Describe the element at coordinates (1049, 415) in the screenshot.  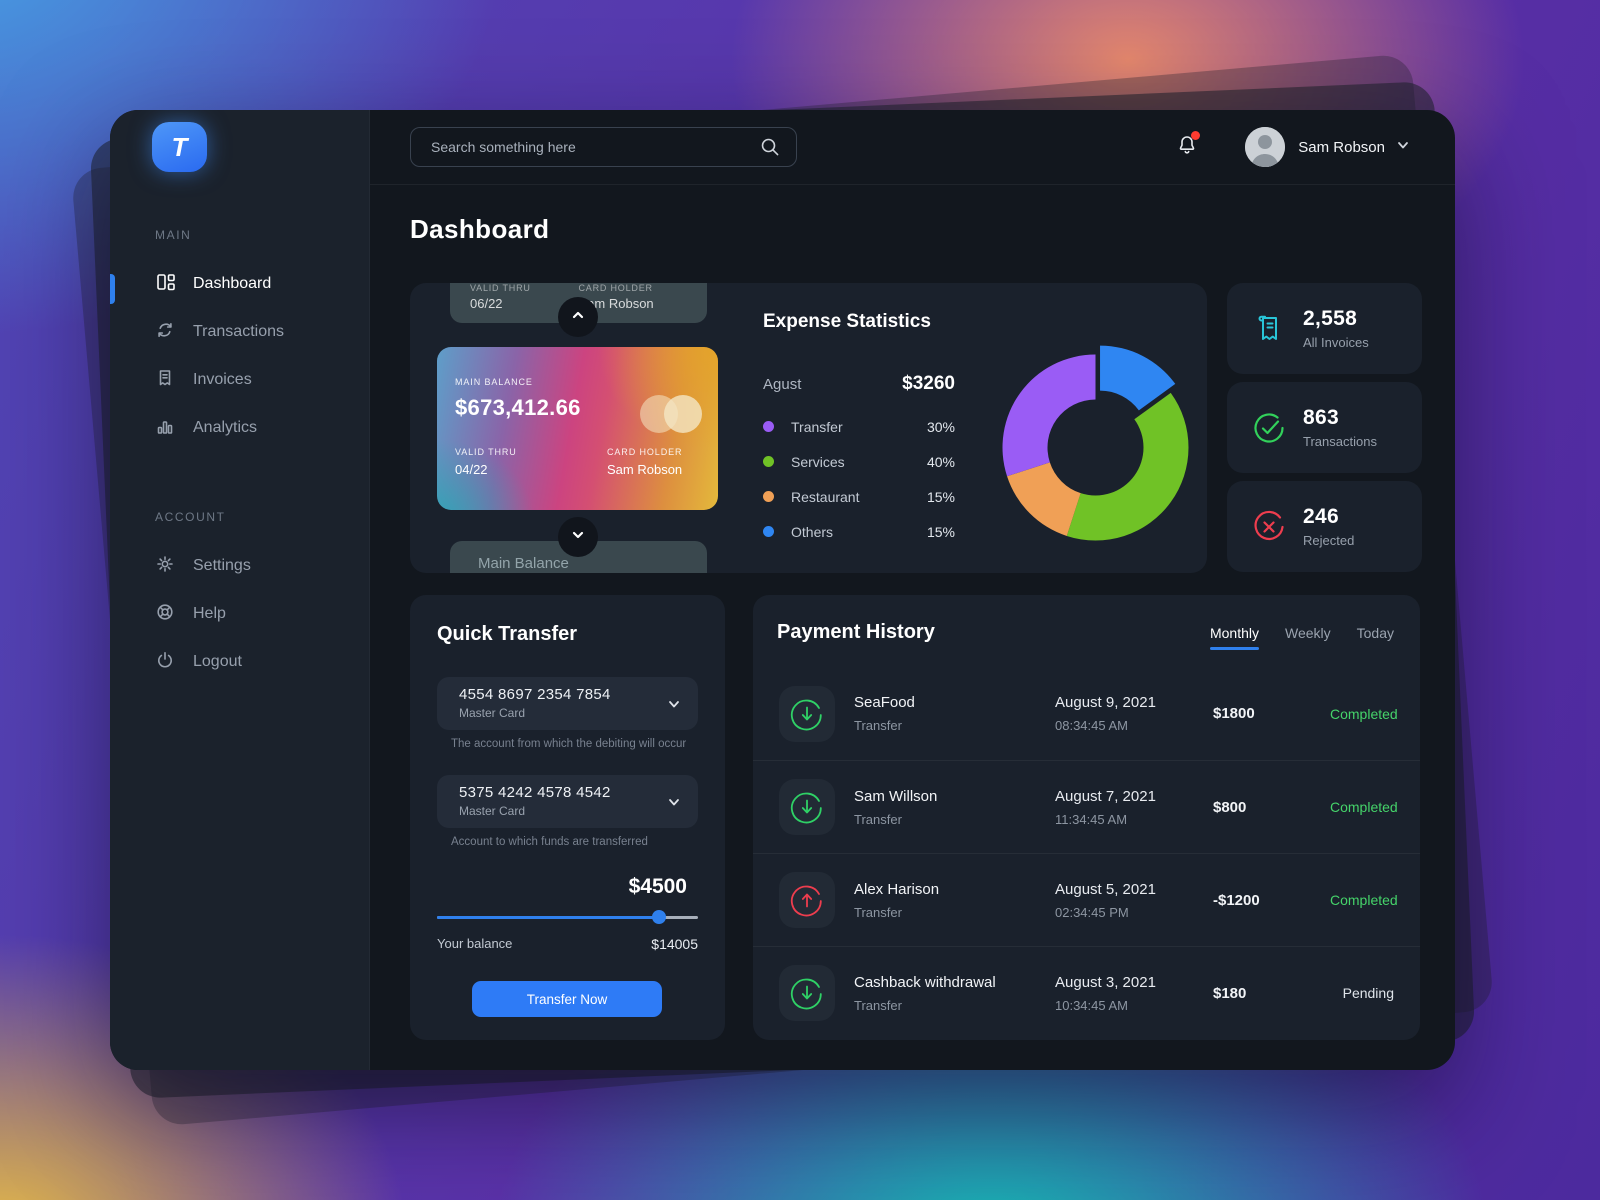
I see `donut-slice-transfer` at that location.